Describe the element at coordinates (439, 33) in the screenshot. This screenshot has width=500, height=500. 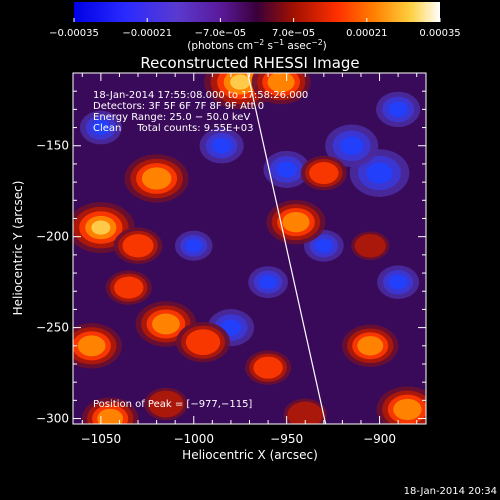
I see `colorbar-tick-label: 0.00035` at that location.